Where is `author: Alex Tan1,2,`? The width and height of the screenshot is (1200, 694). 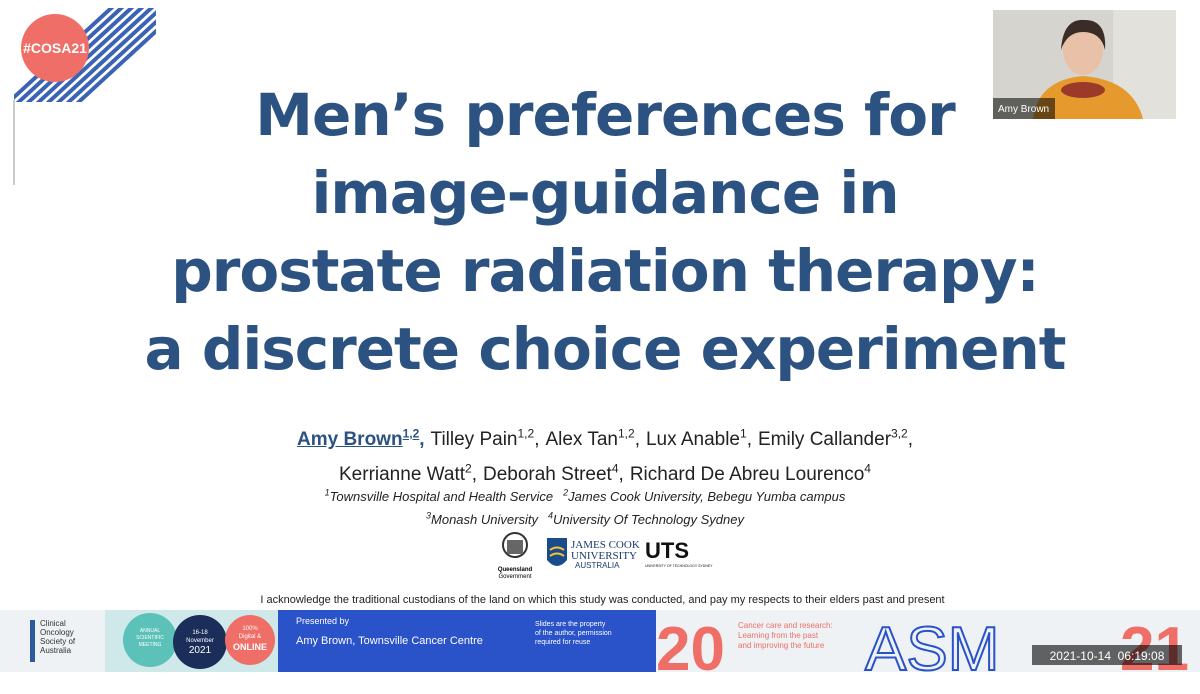
author: Alex Tan1,2, is located at coordinates (592, 439).